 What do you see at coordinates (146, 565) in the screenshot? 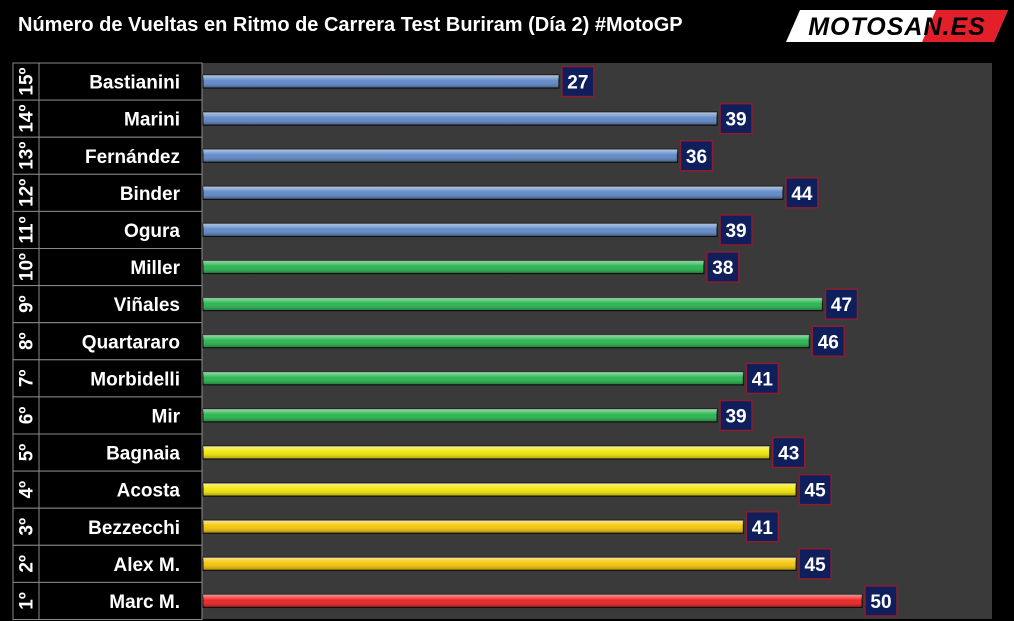
I see `rider-name: Alex M.` at bounding box center [146, 565].